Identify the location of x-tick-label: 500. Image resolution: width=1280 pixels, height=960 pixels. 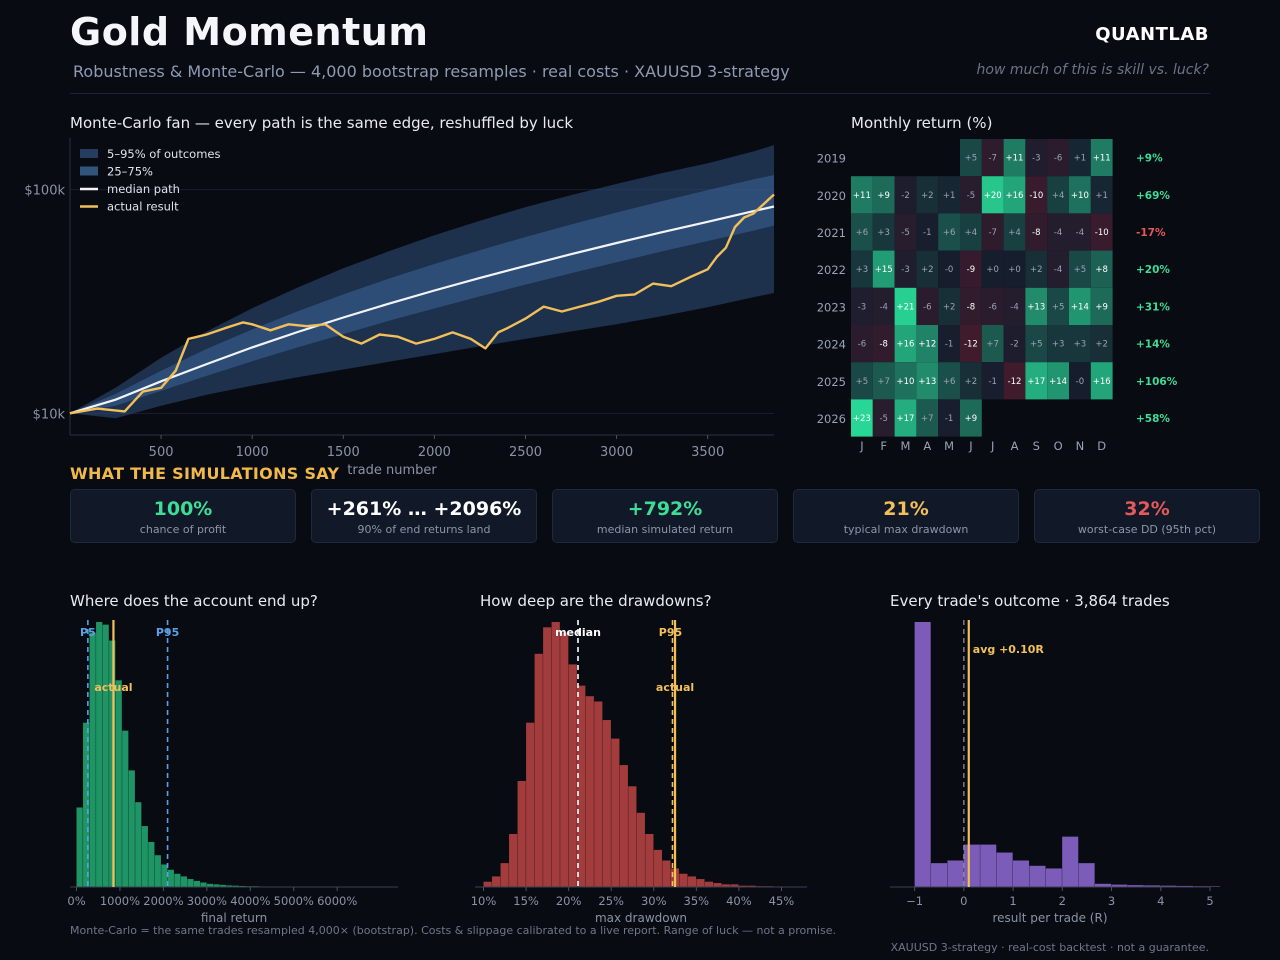
(161, 452).